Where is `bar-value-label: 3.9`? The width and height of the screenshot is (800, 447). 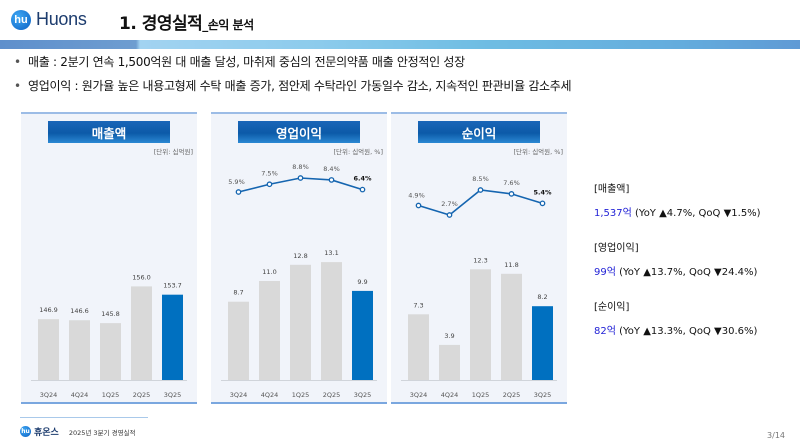 bar-value-label: 3.9 is located at coordinates (449, 336).